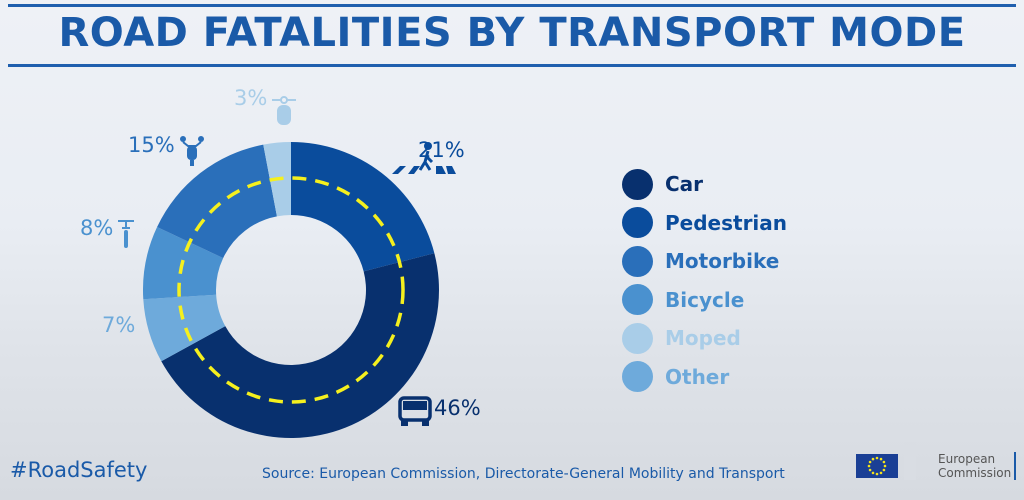 This screenshot has height=500, width=1024. What do you see at coordinates (79, 470) in the screenshot?
I see `hashtag: #RoadSafety` at bounding box center [79, 470].